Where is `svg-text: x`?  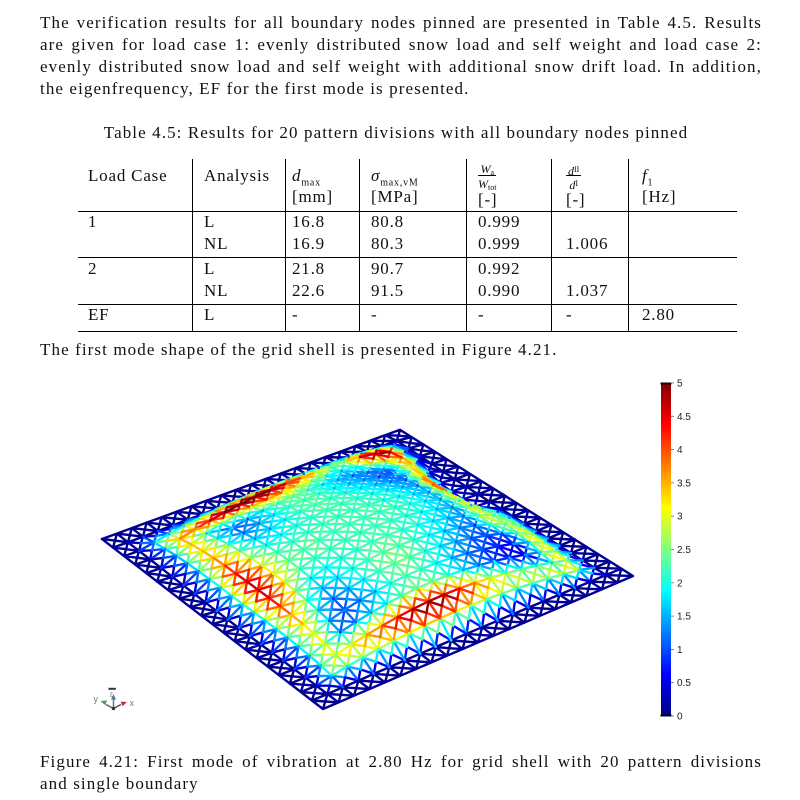 svg-text: x is located at coordinates (132, 703).